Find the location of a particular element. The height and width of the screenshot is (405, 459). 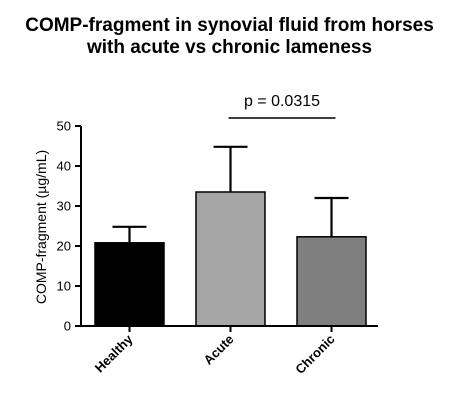

y-tick-label-10: 10 is located at coordinates (64, 286).